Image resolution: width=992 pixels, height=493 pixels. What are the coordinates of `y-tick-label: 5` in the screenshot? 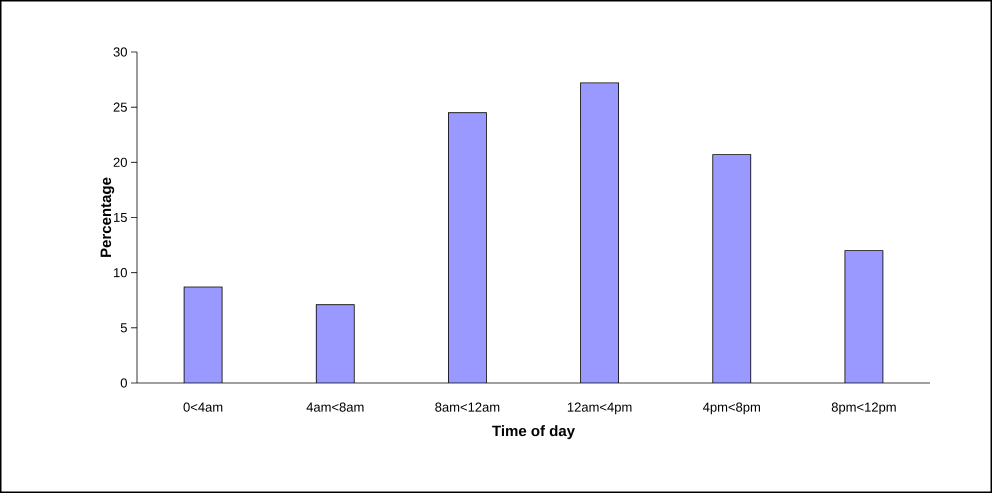 It's located at (123, 327).